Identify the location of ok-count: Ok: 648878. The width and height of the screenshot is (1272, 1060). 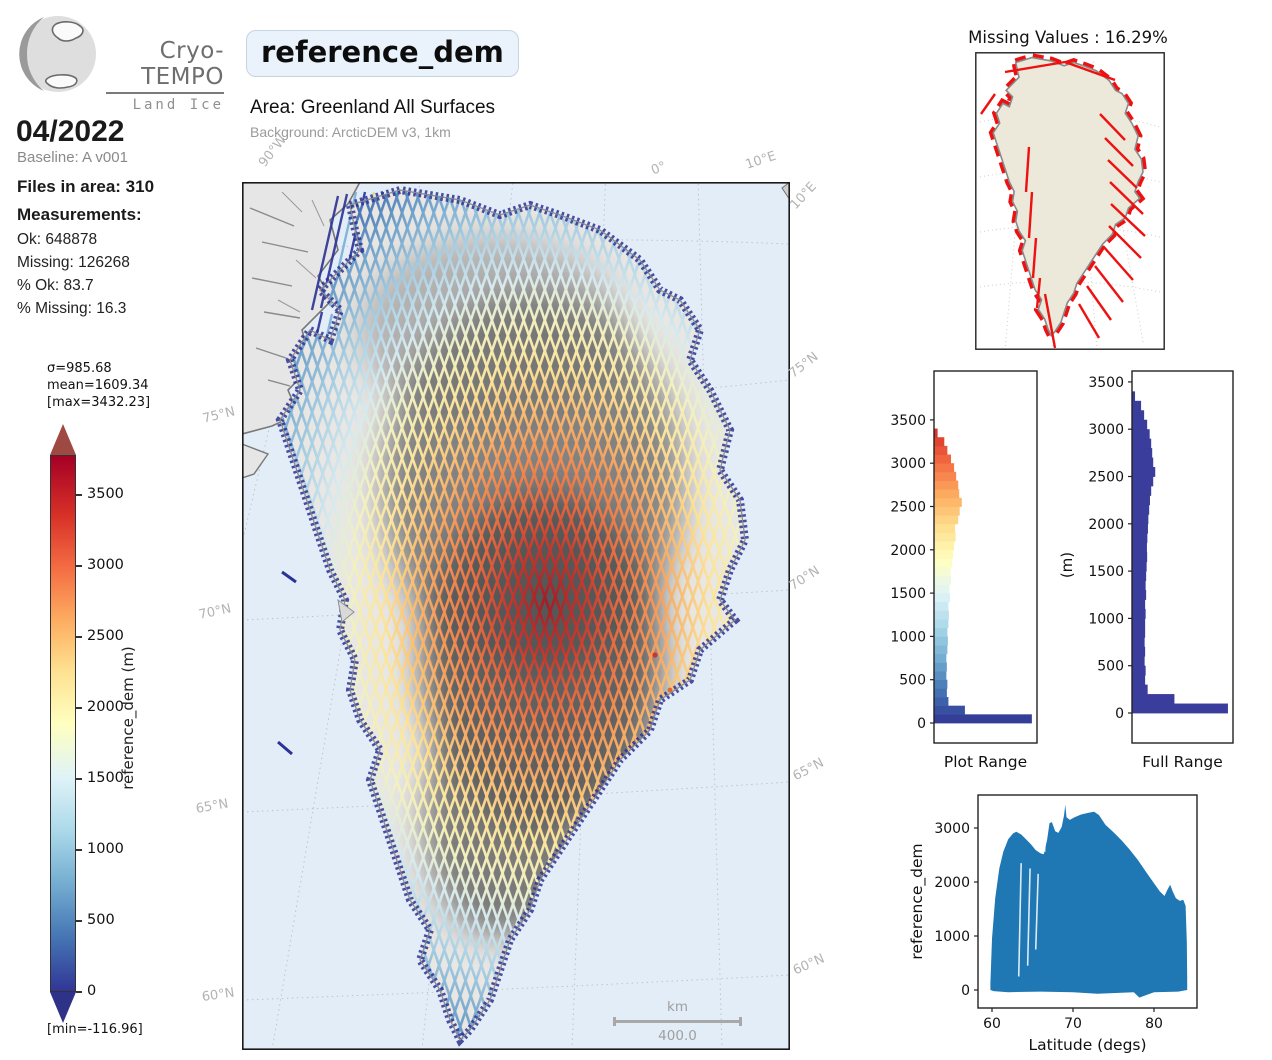
(57, 239).